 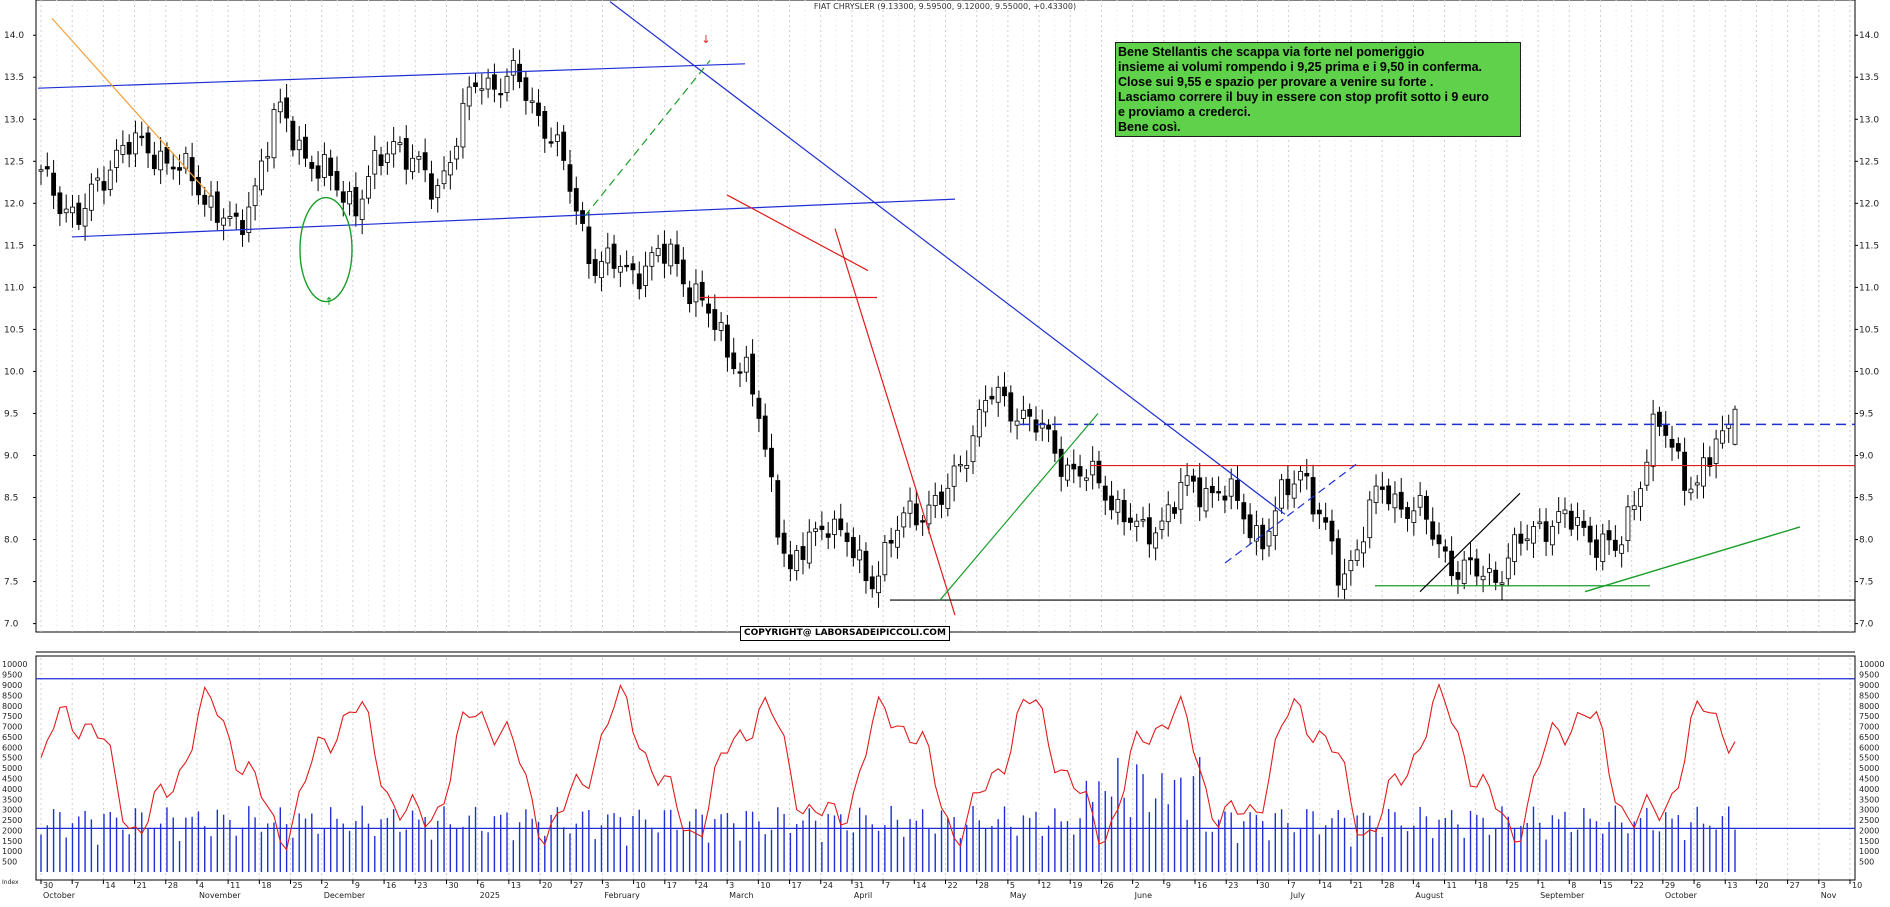 I want to click on x-tick-label: 14, so click(x=921, y=885).